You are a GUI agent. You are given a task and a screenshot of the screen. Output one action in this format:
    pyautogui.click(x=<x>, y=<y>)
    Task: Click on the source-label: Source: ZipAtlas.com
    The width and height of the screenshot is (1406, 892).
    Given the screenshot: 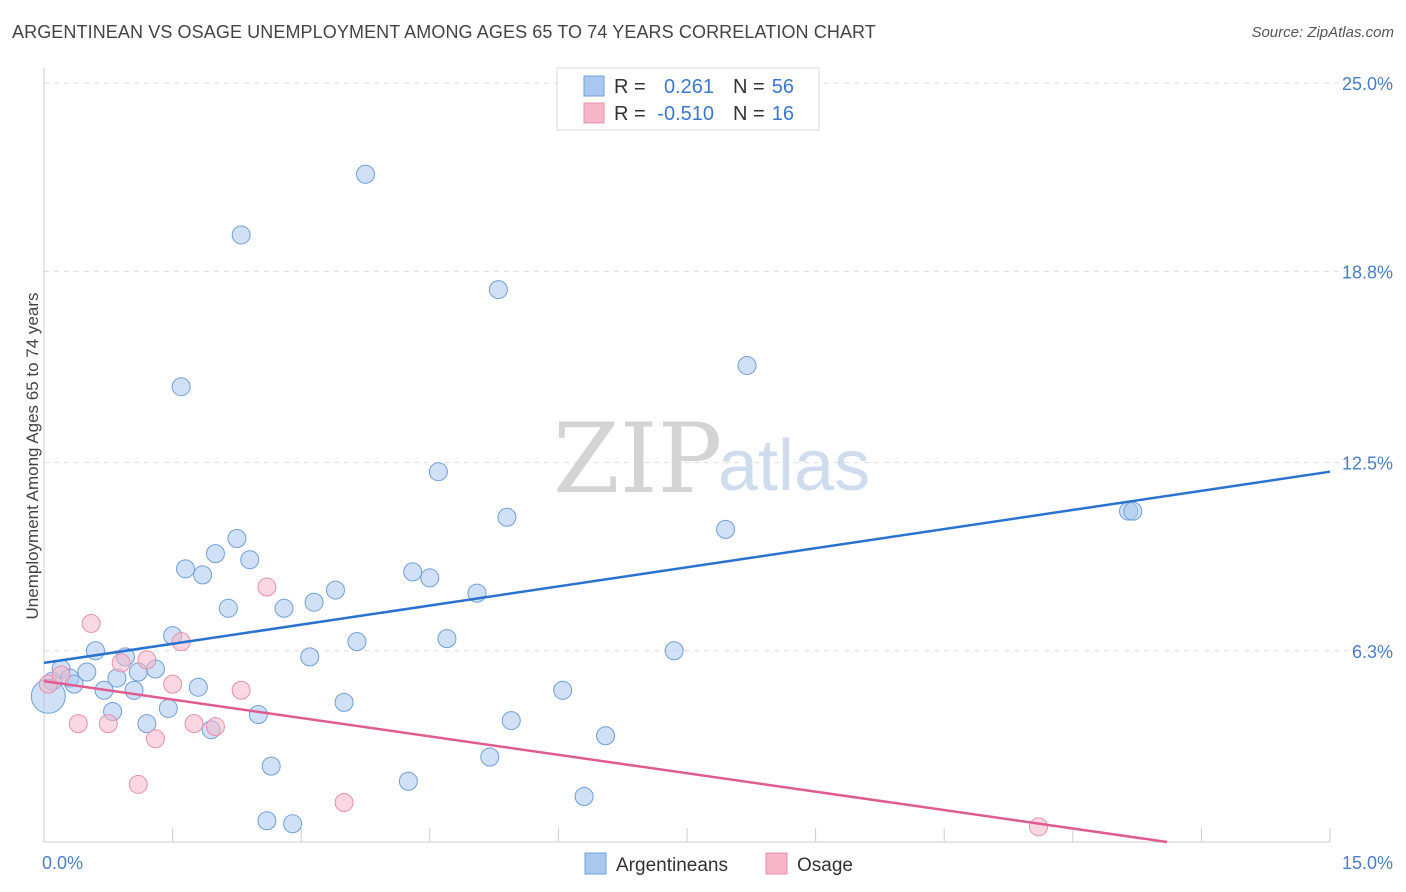 What is the action you would take?
    pyautogui.click(x=1322, y=32)
    